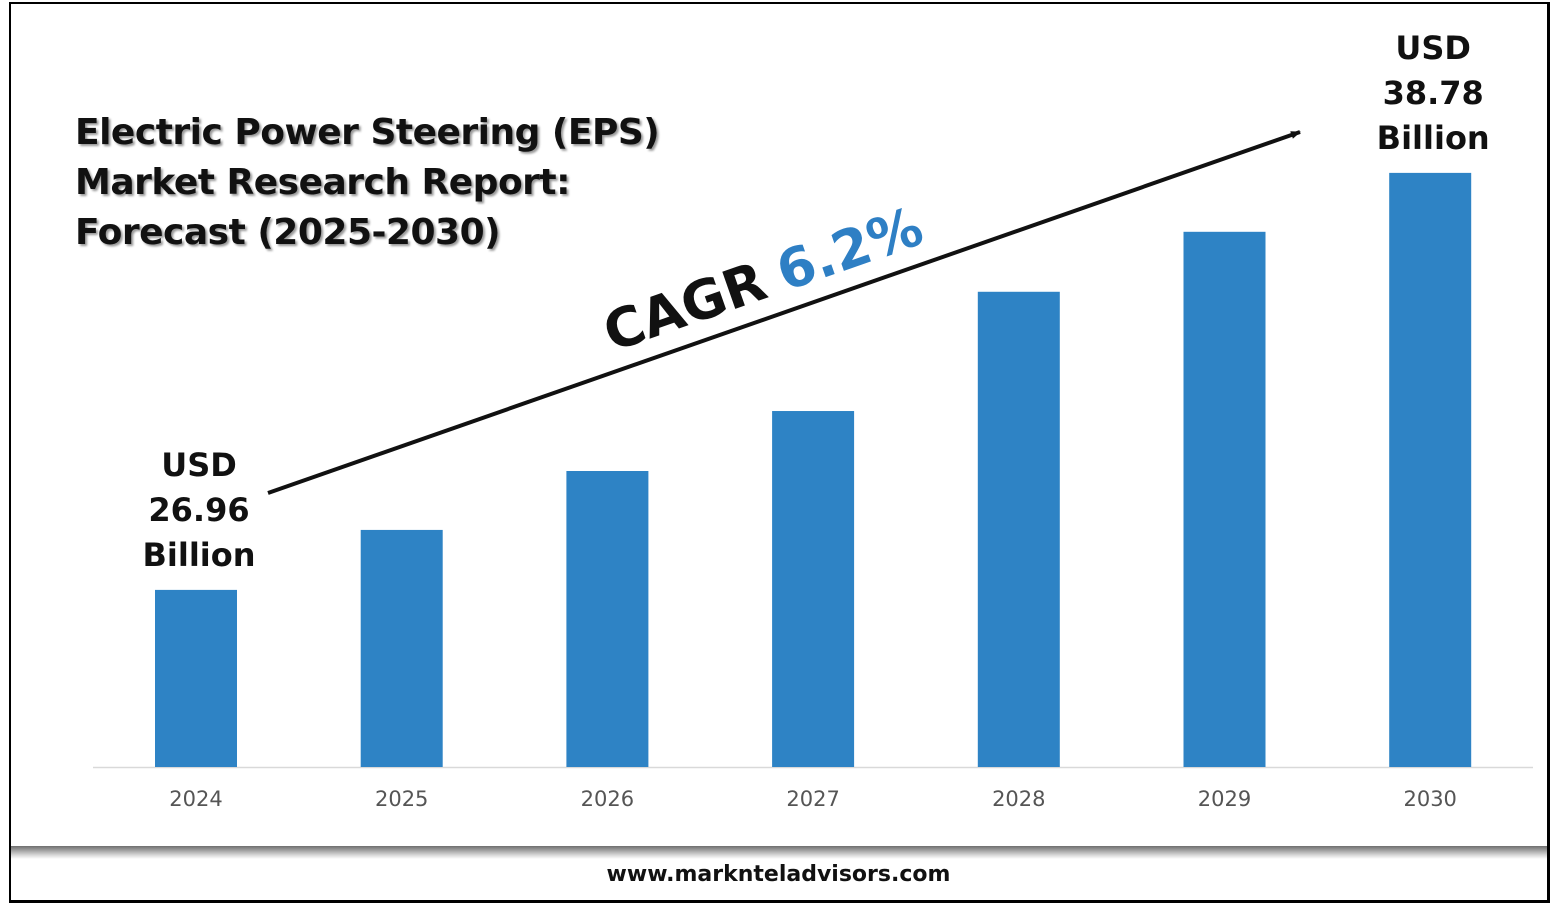 The height and width of the screenshot is (906, 1557). What do you see at coordinates (1018, 529) in the screenshot?
I see `bar-2028` at bounding box center [1018, 529].